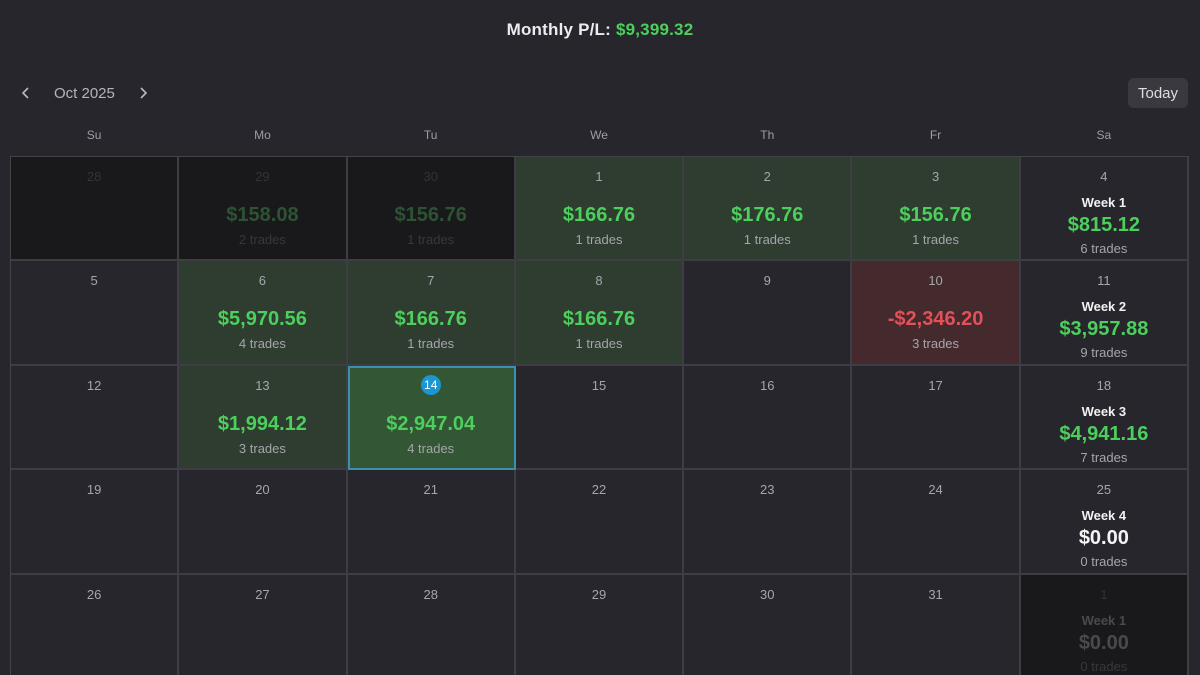 The image size is (1200, 675). I want to click on week-trade-count: 6 trades, so click(1104, 248).